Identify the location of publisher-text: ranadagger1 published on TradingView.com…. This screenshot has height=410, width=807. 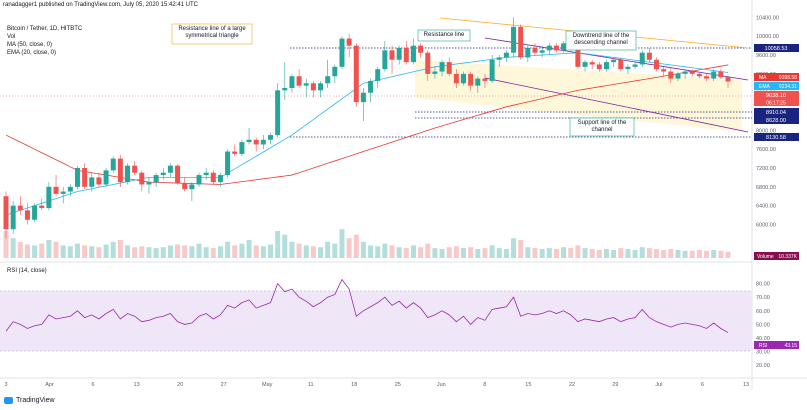
(101, 5).